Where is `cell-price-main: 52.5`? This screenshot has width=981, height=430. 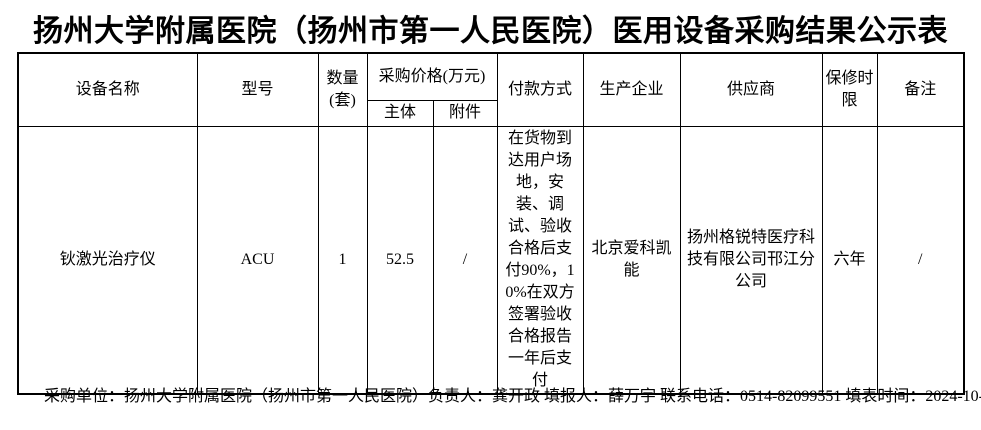 cell-price-main: 52.5 is located at coordinates (400, 259).